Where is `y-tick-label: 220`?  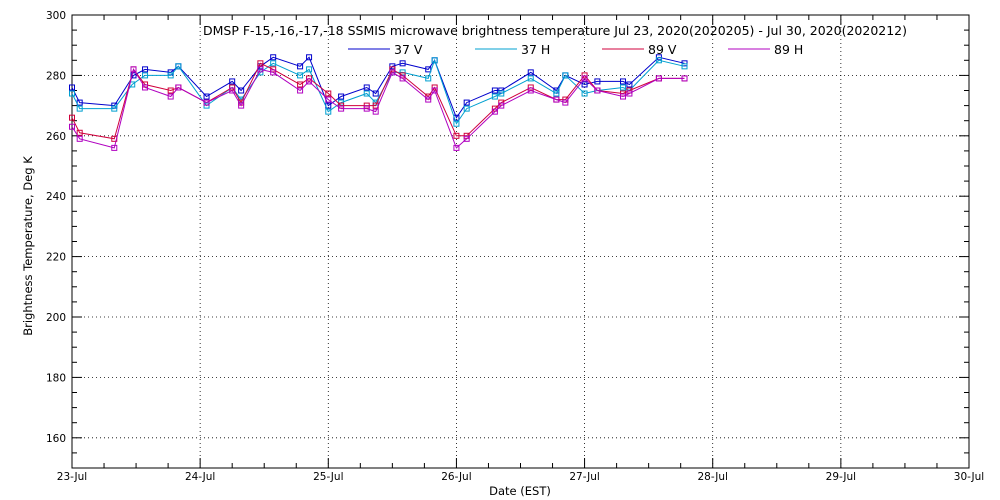
y-tick-label: 220 is located at coordinates (56, 258).